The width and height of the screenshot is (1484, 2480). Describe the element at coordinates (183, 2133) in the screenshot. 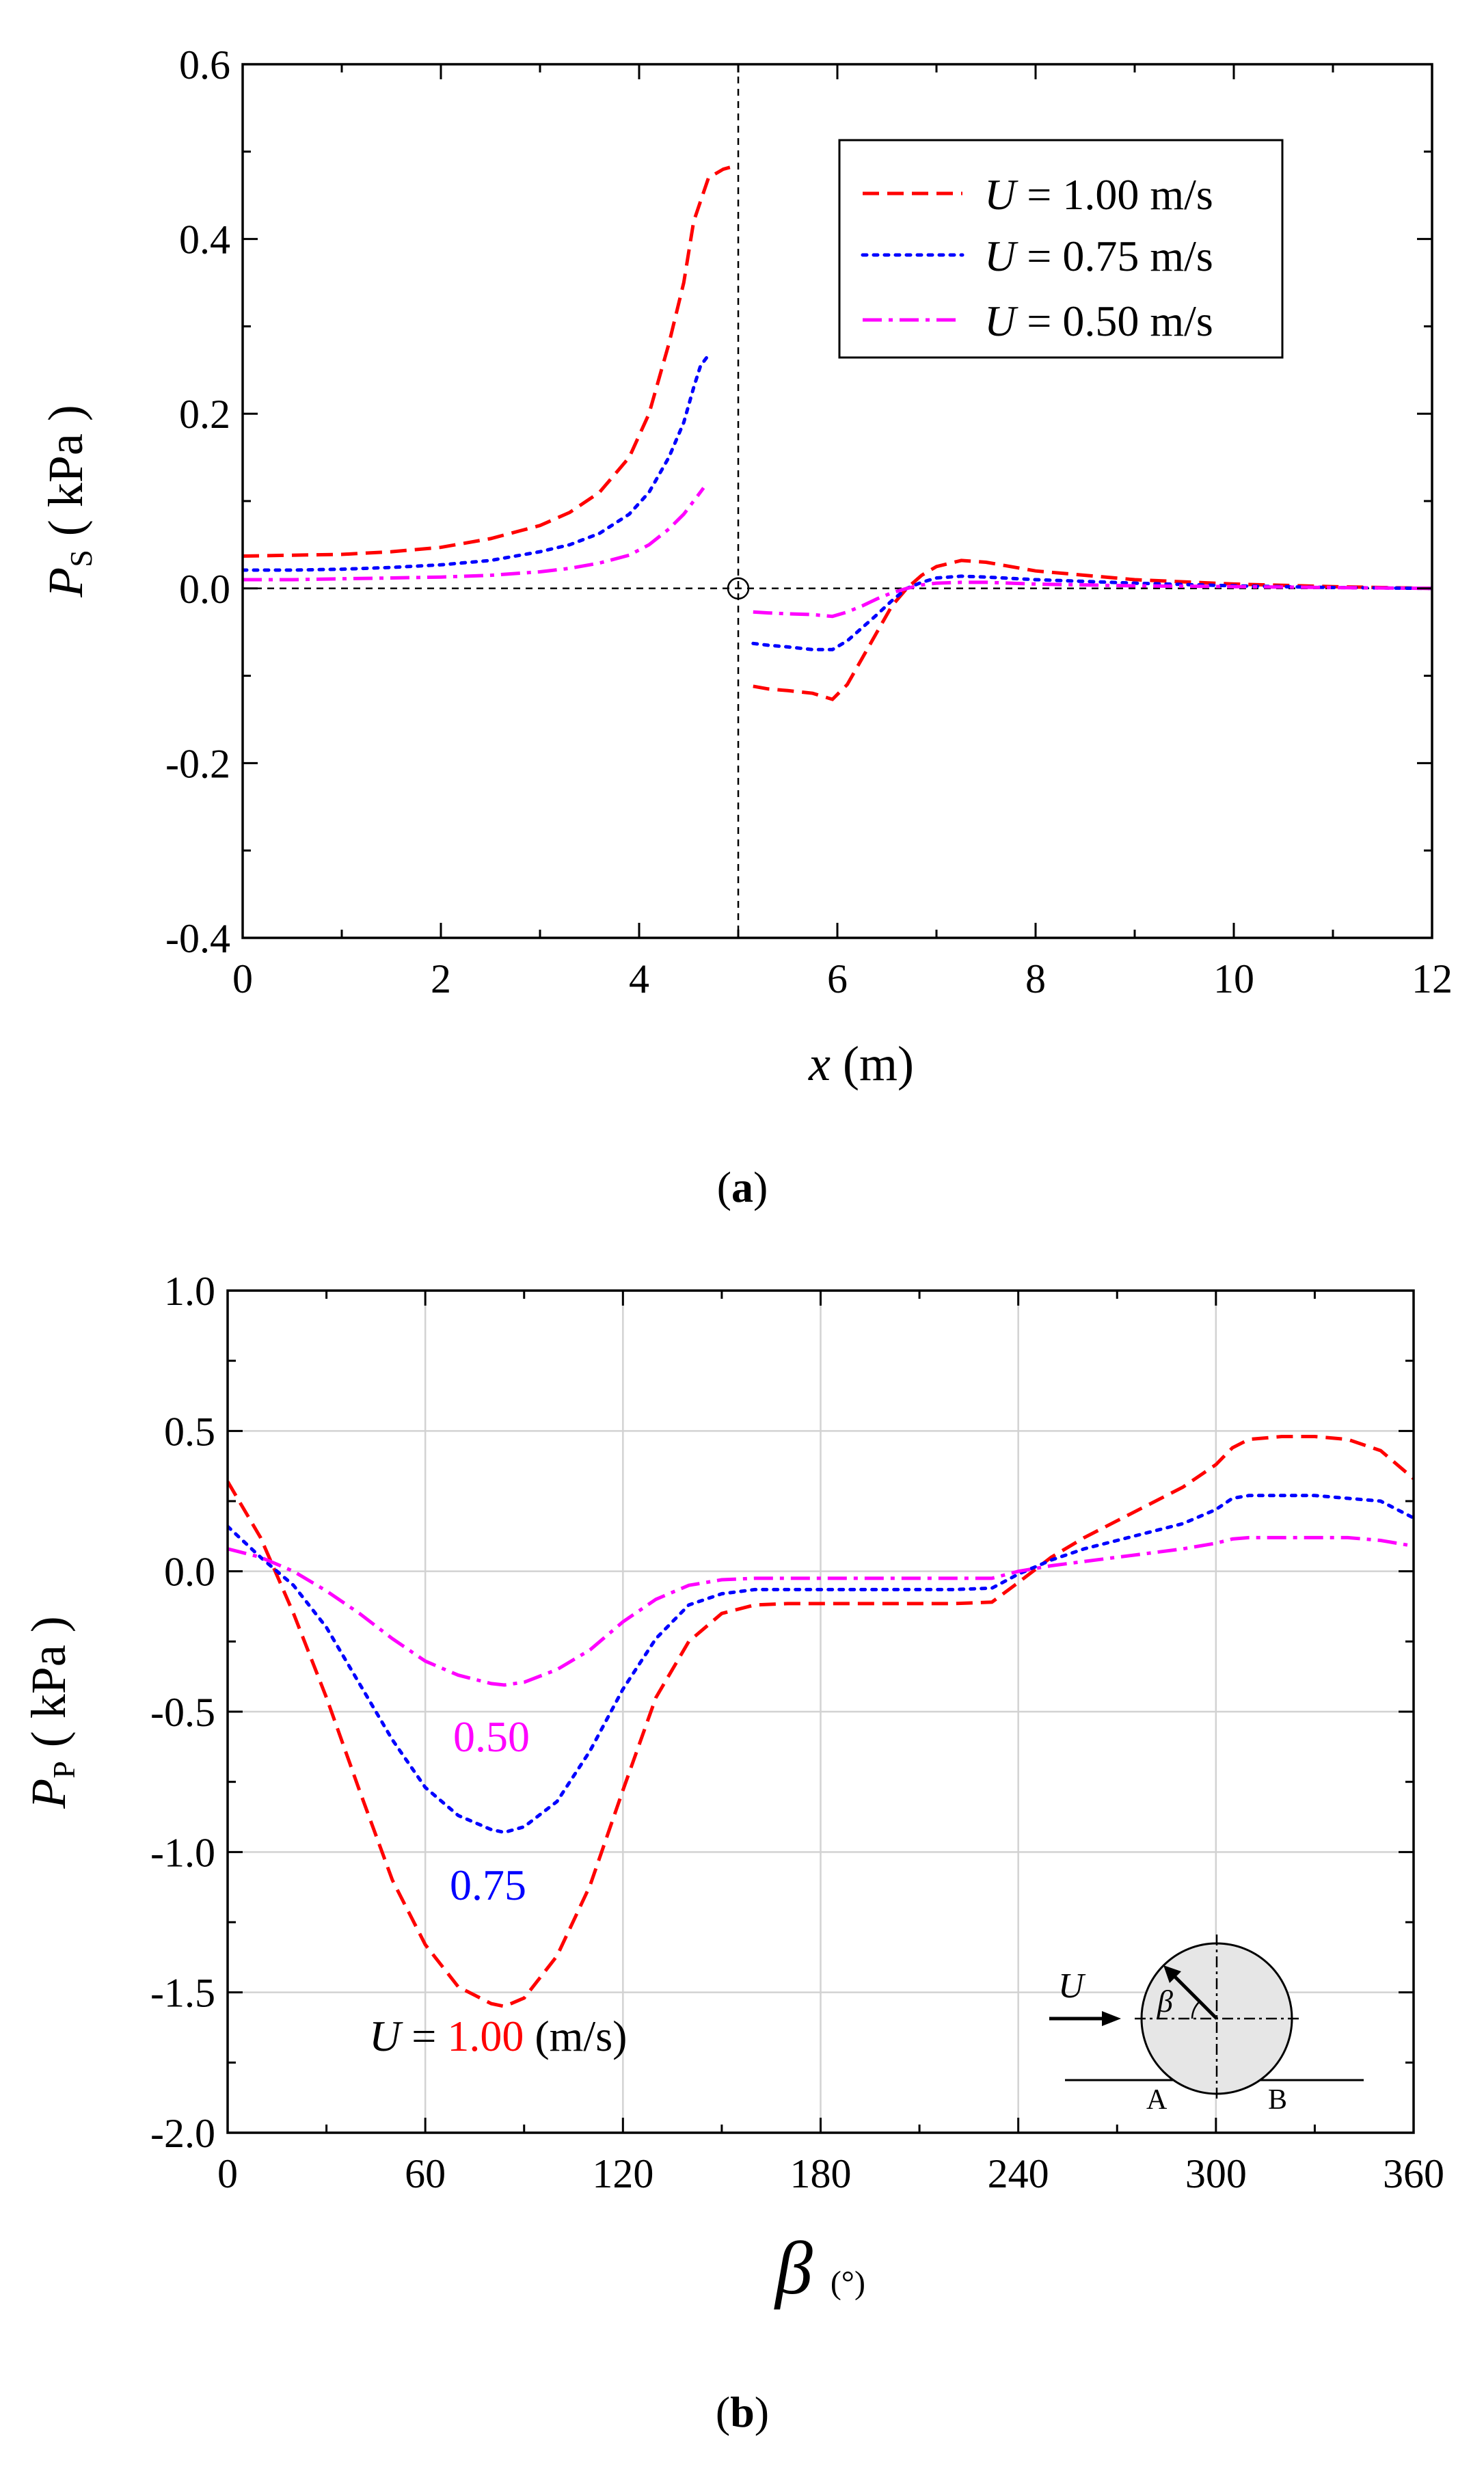

I see `y-tick-label: -2.0` at that location.